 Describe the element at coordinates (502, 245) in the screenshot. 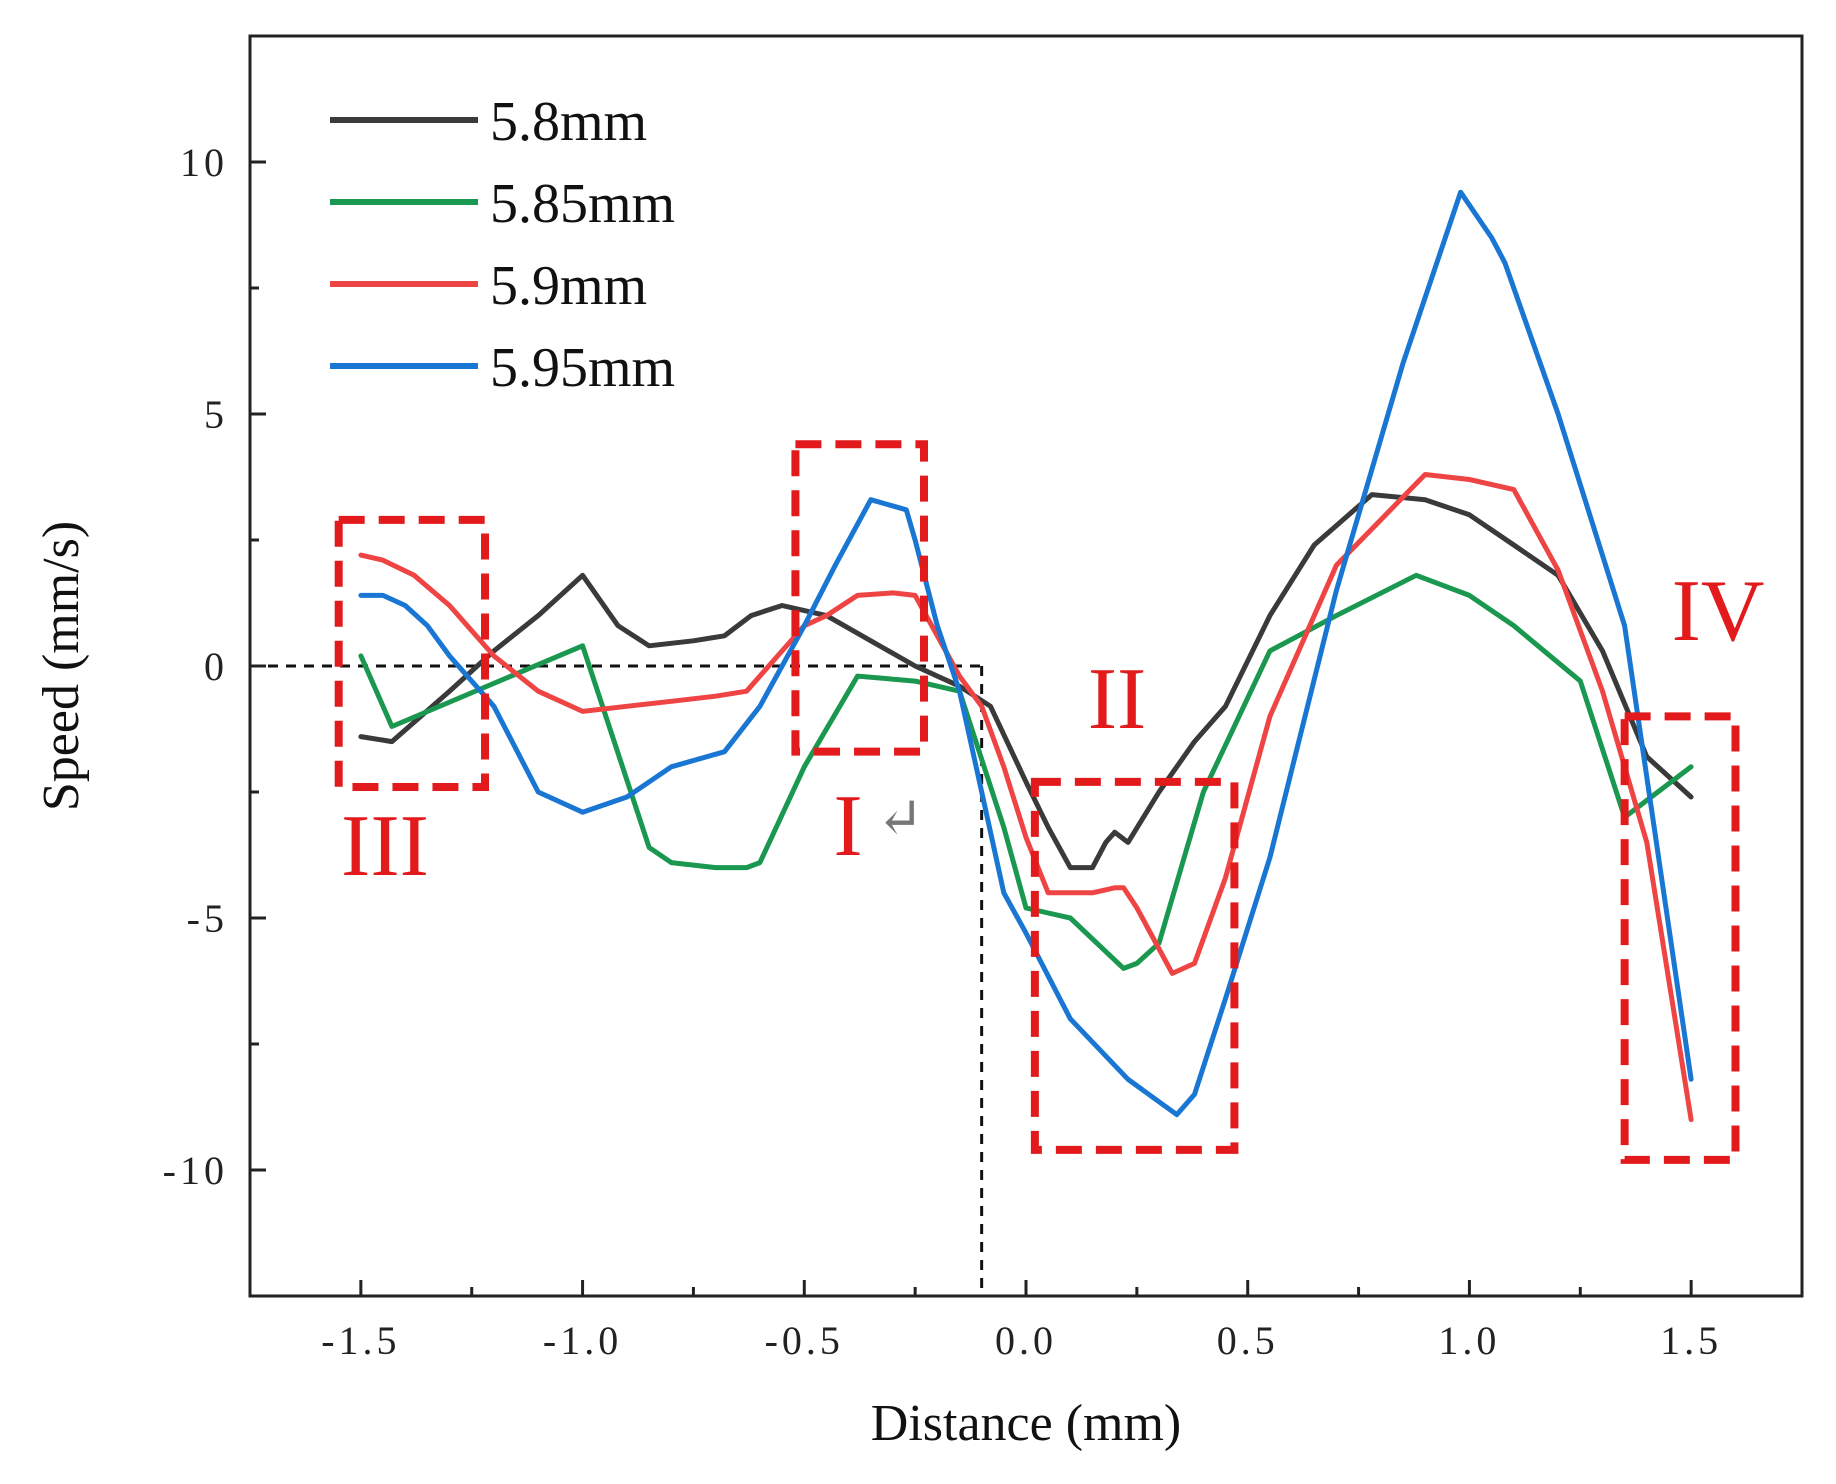

I see `legend: 5.8mm 5.85mm 5.9mm 5.95mm` at that location.